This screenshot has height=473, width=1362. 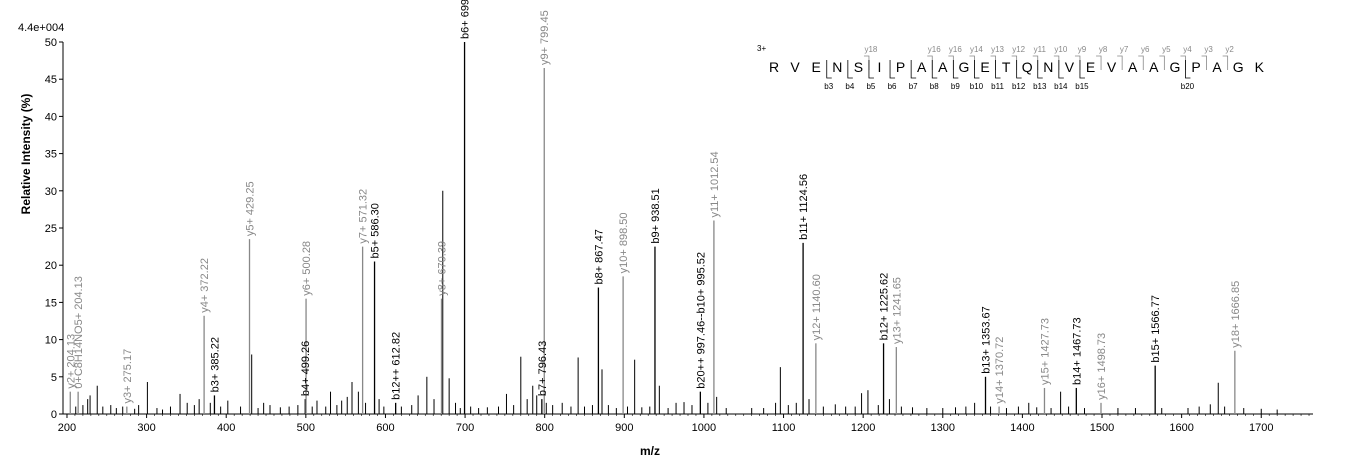 What do you see at coordinates (1000, 370) in the screenshot?
I see `peak-label: y14+ 1370.72` at bounding box center [1000, 370].